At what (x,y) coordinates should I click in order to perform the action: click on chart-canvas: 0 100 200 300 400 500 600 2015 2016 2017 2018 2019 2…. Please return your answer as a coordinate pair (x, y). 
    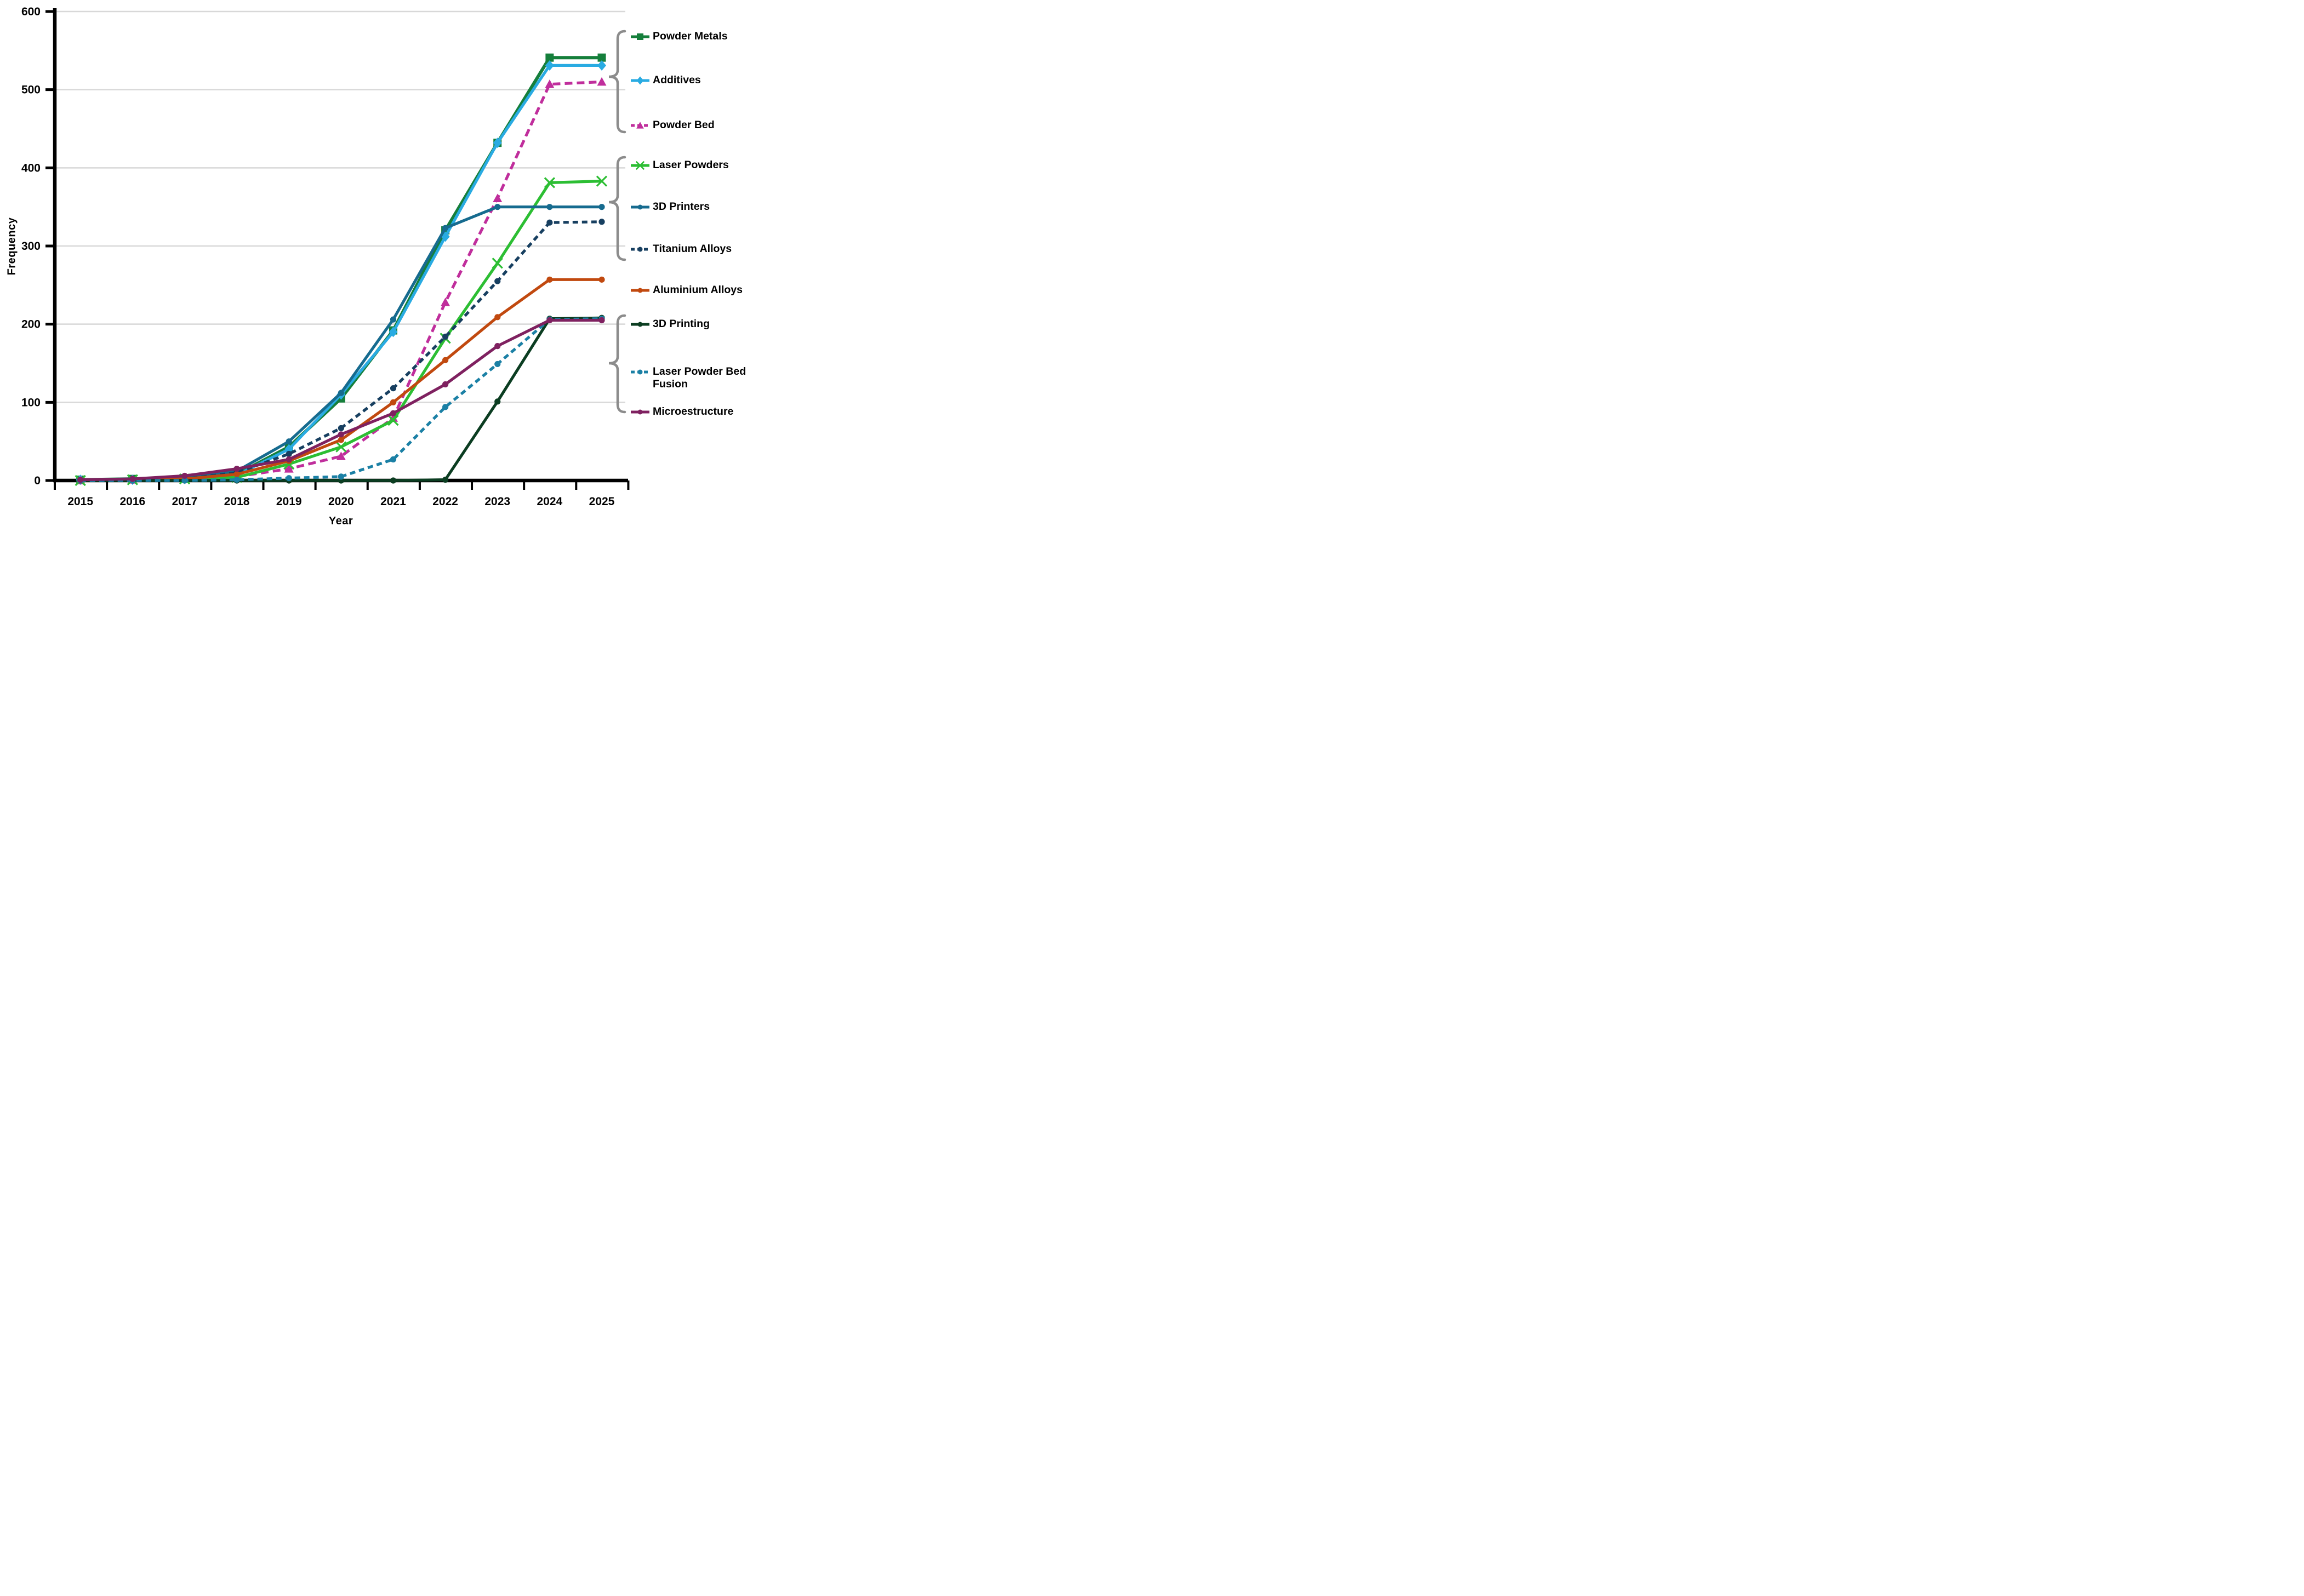
    Looking at the image, I should click on (325, 256).